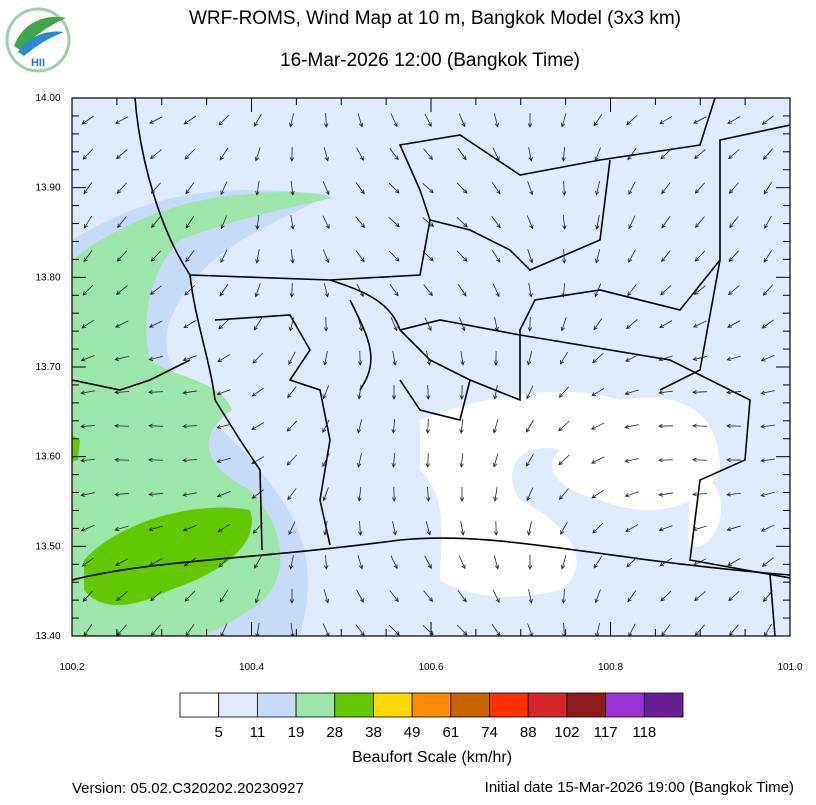 Image resolution: width=816 pixels, height=805 pixels. I want to click on lat-label: 13.80, so click(47, 277).